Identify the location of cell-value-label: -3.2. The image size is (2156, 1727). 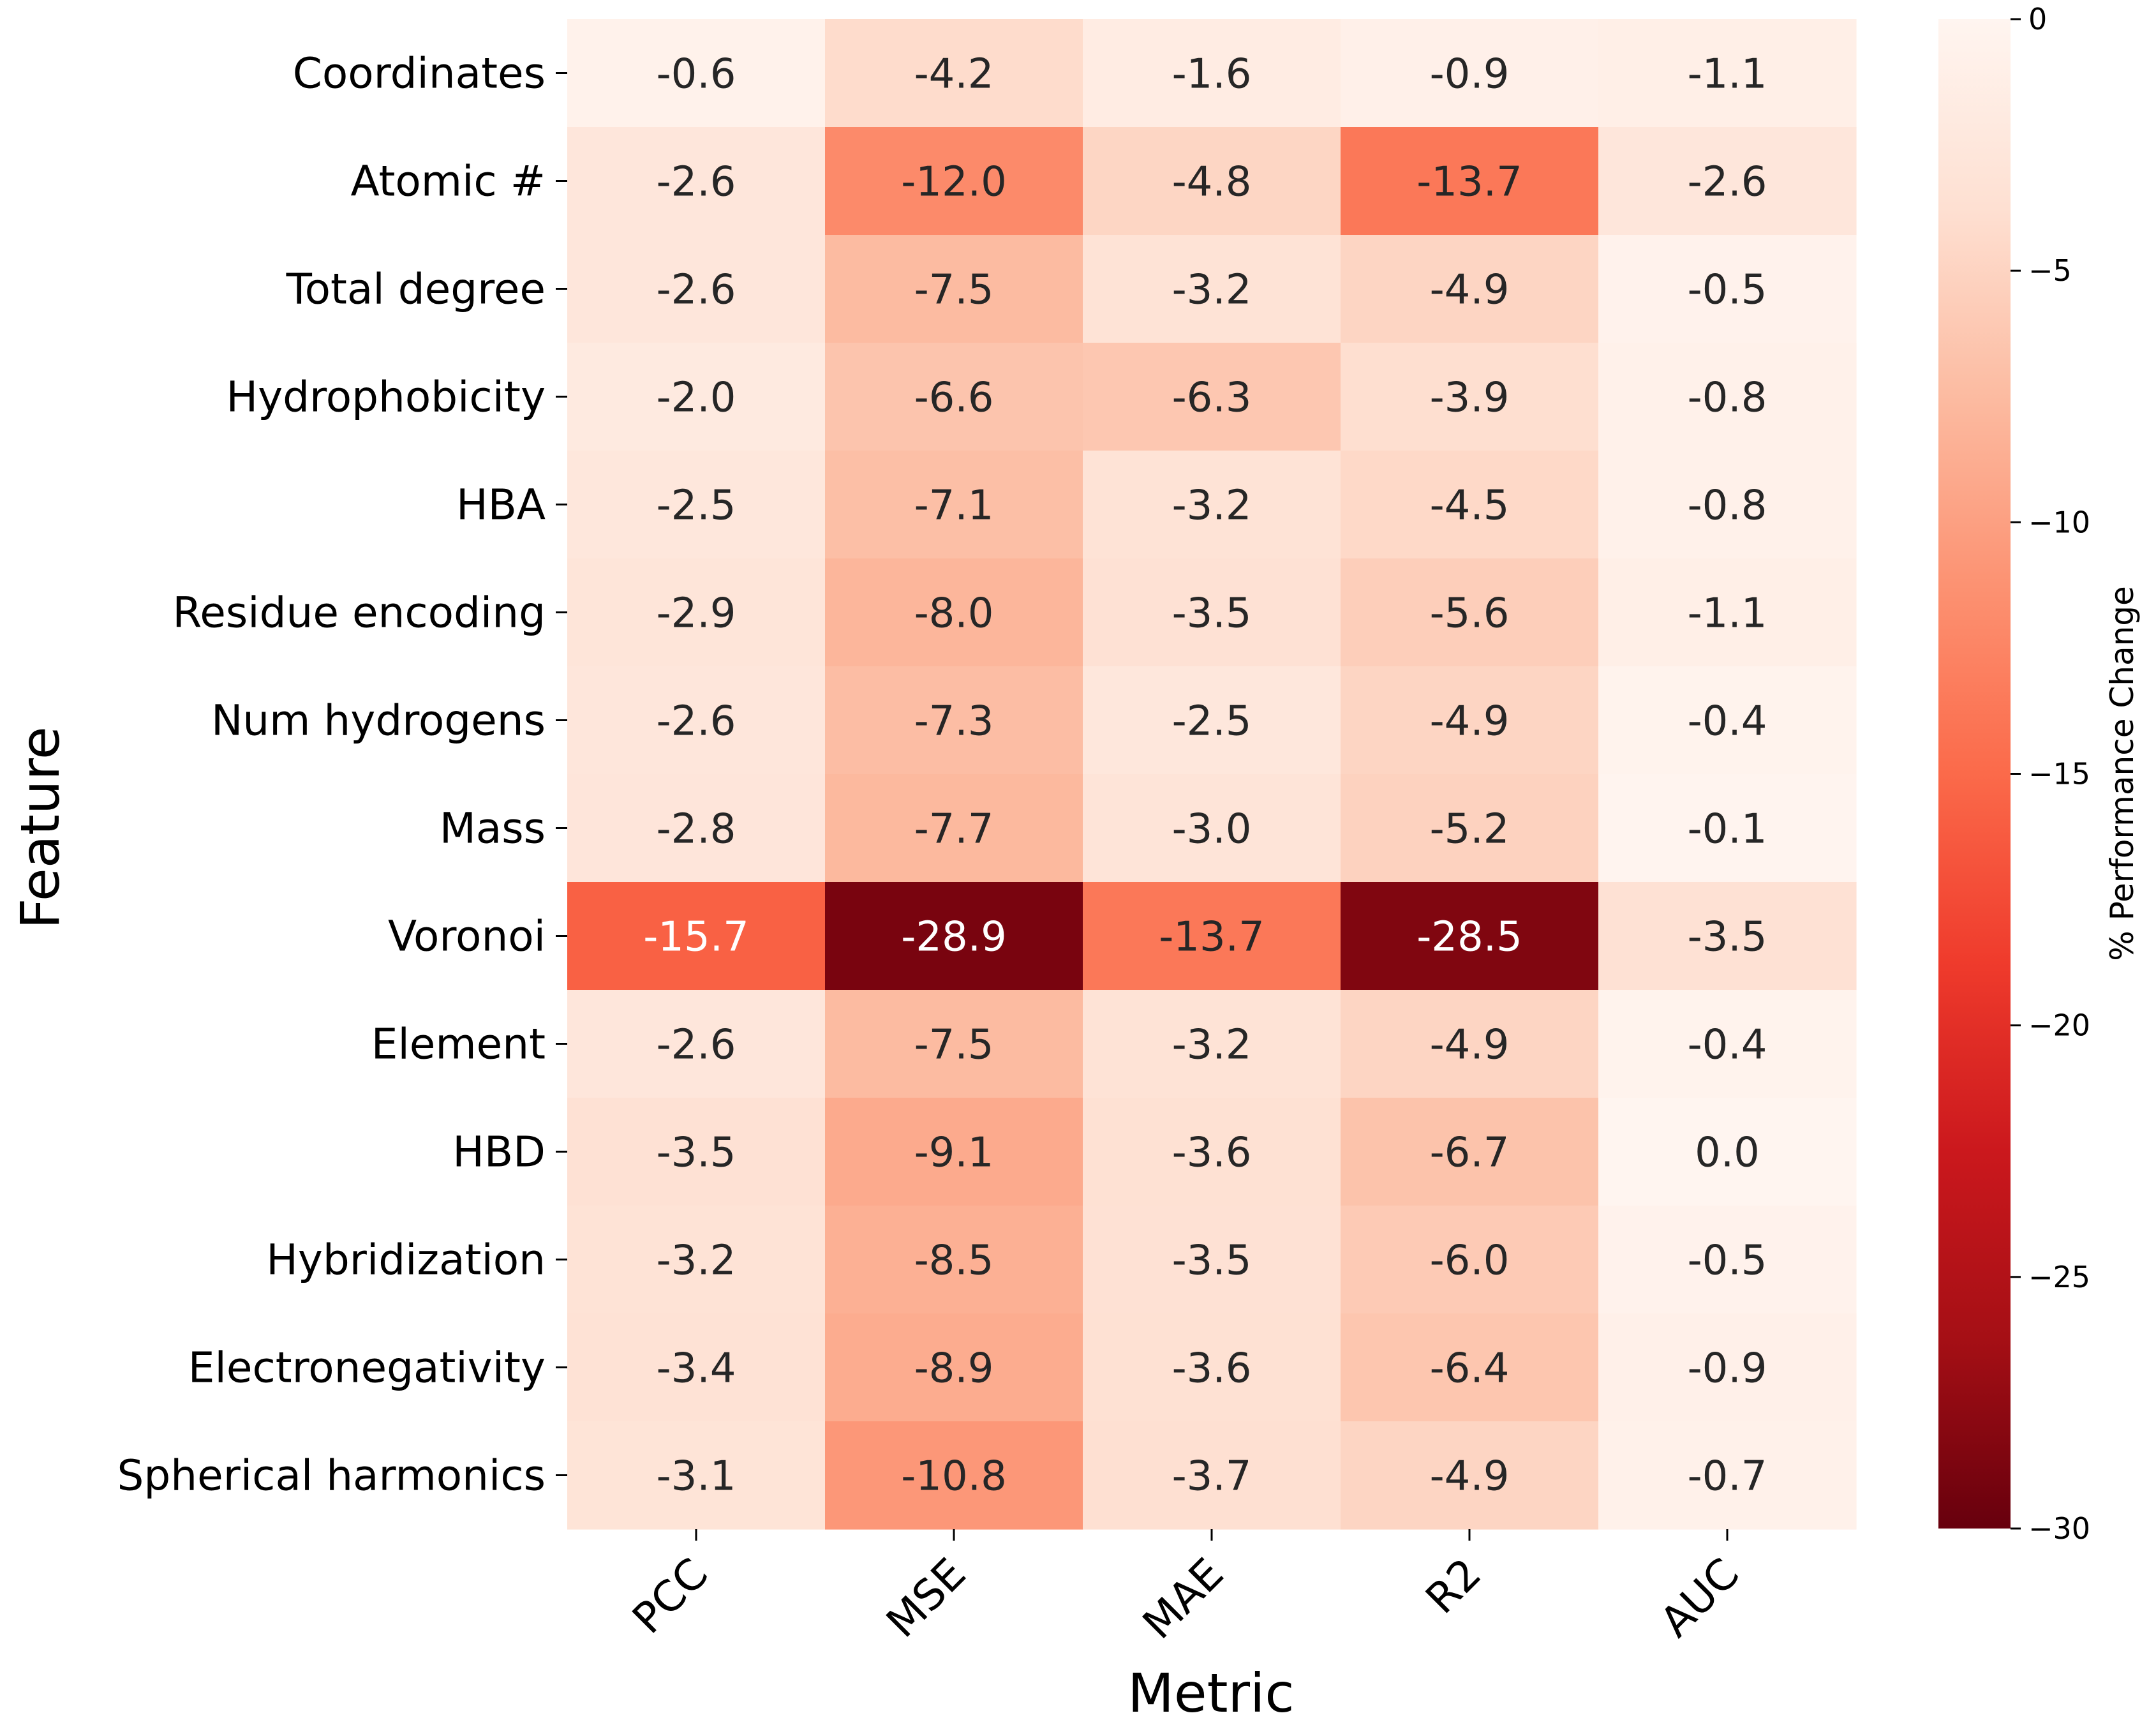
(1212, 1045).